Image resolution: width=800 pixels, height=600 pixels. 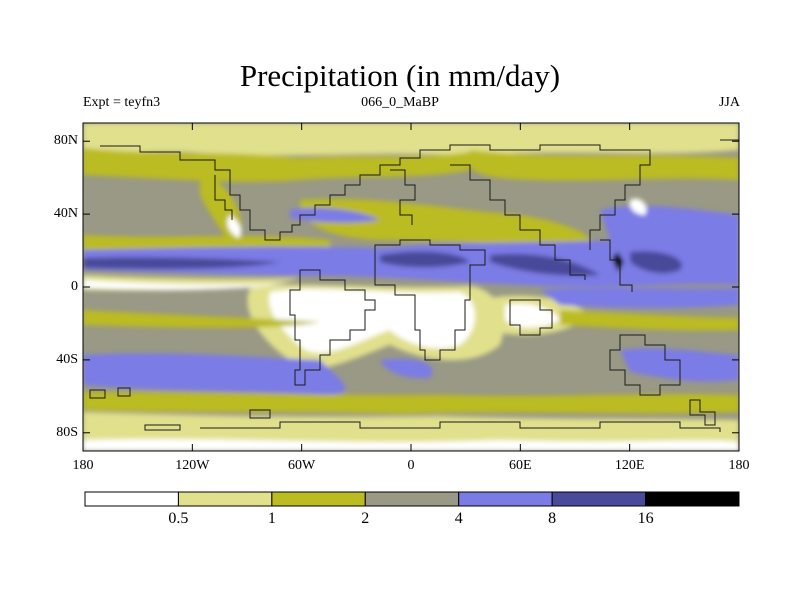 What do you see at coordinates (629, 465) in the screenshot?
I see `lon-tick-label: 120E` at bounding box center [629, 465].